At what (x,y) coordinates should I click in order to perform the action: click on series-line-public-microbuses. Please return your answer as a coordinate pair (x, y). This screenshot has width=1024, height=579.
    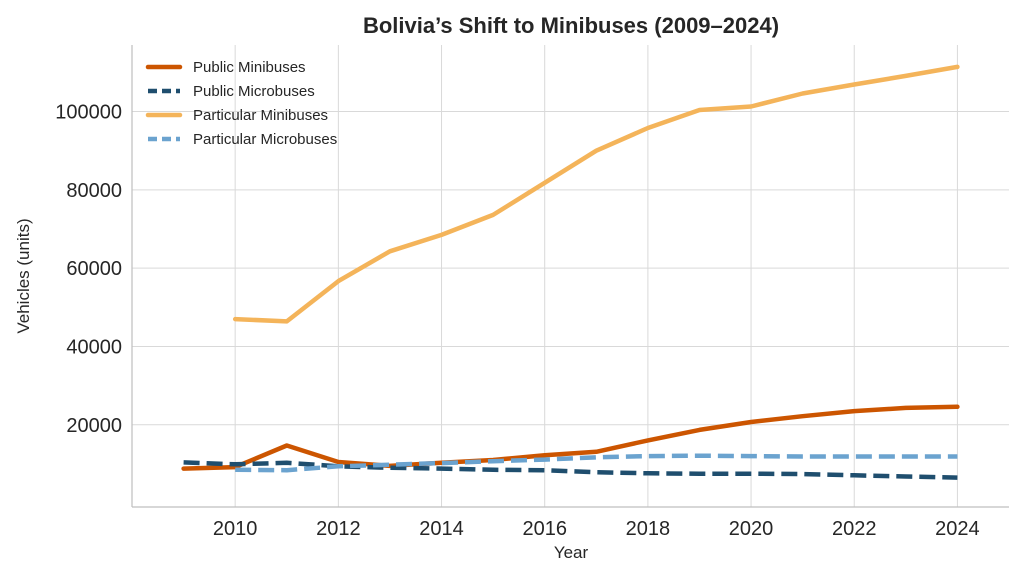
    Looking at the image, I should click on (570, 470).